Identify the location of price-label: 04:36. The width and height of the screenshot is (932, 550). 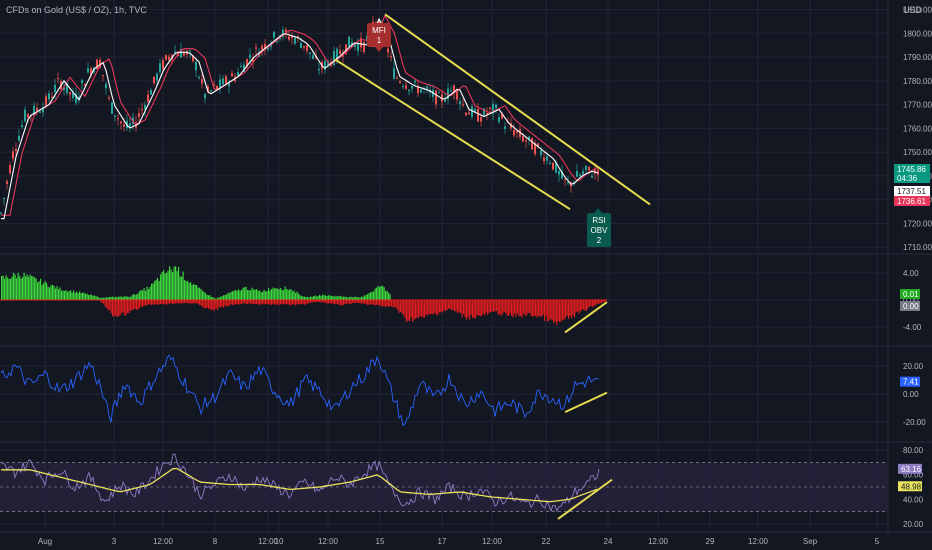
(912, 178).